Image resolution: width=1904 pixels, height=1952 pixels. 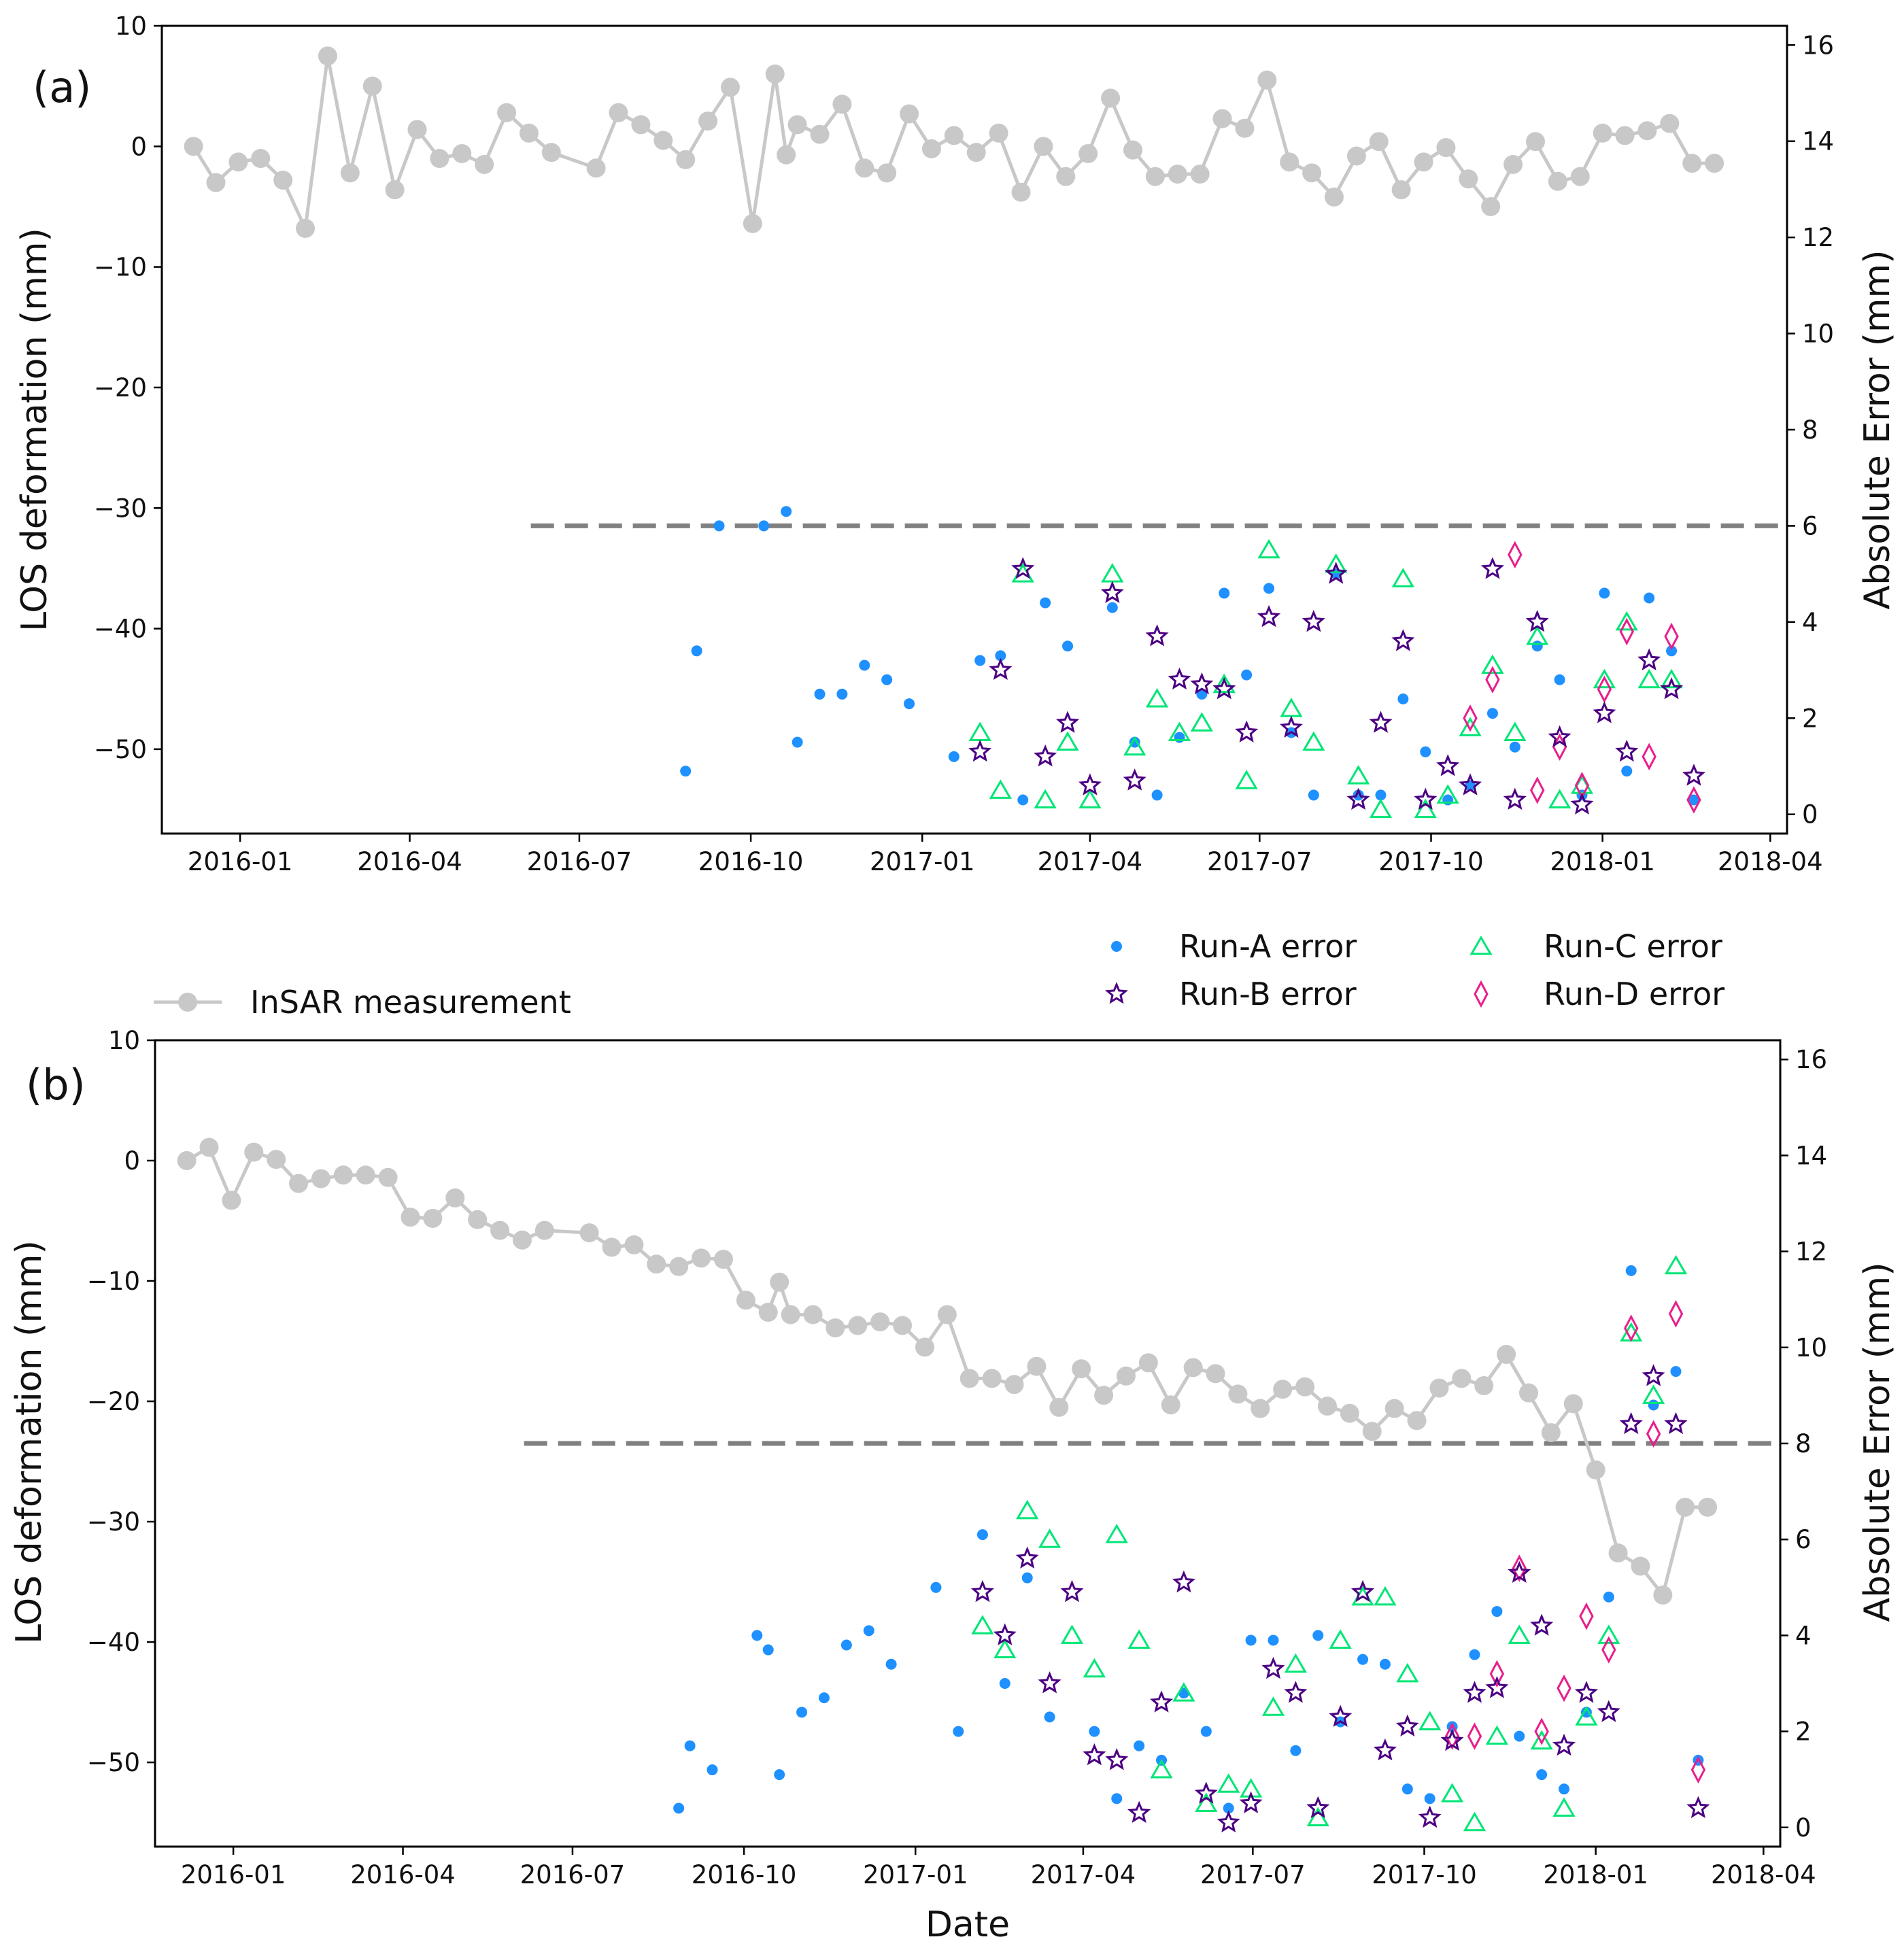 I want to click on legend-run-d-marker, so click(x=1482, y=994).